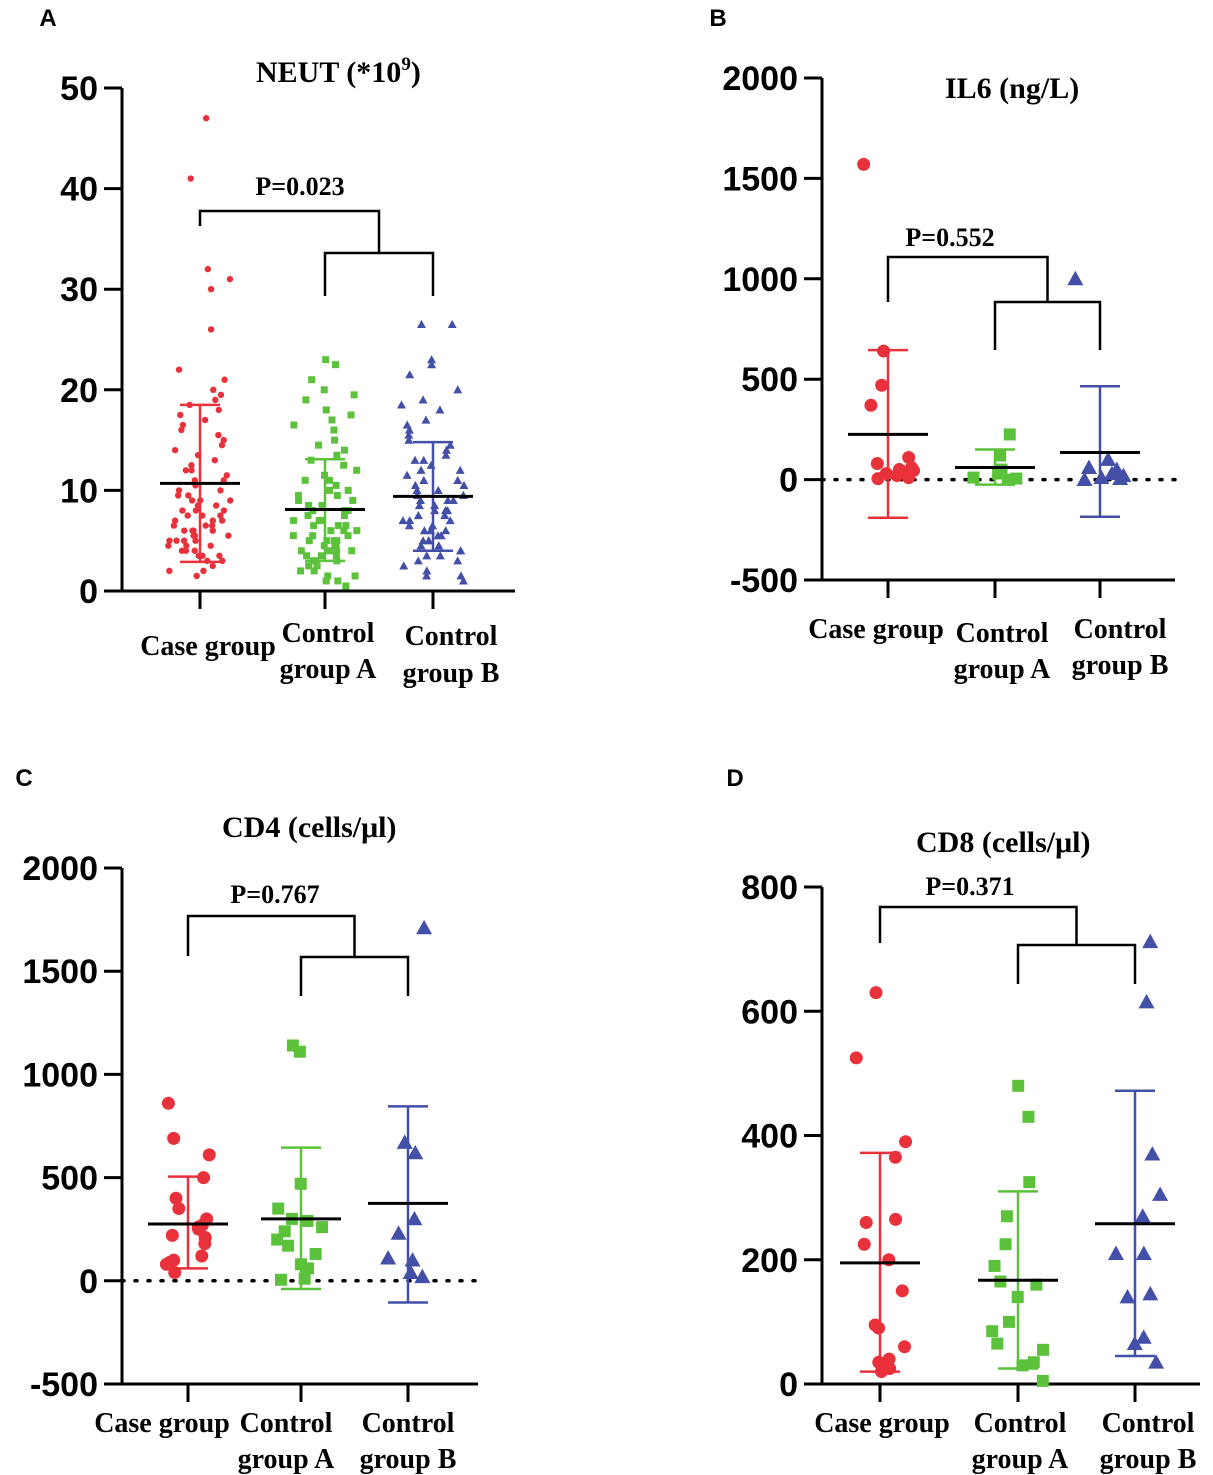 The image size is (1213, 1475). I want to click on chart-title-superscript: 9, so click(406, 64).